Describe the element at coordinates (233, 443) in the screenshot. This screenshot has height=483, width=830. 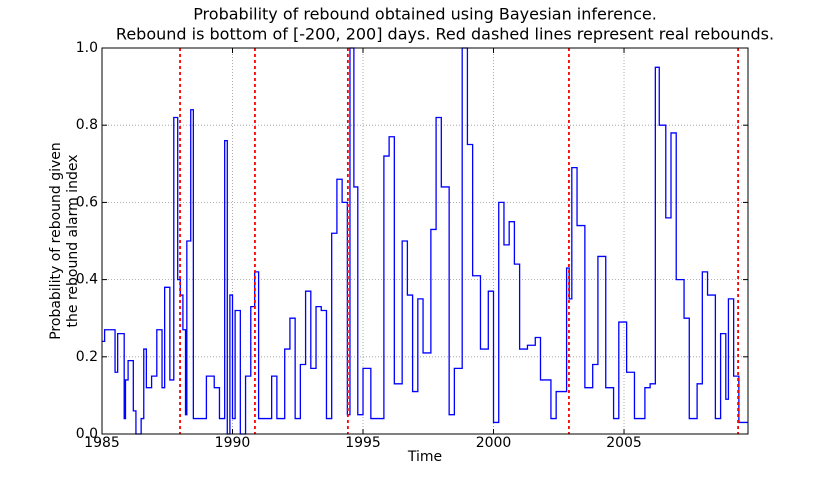
I see `x-tick-label: 1990` at that location.